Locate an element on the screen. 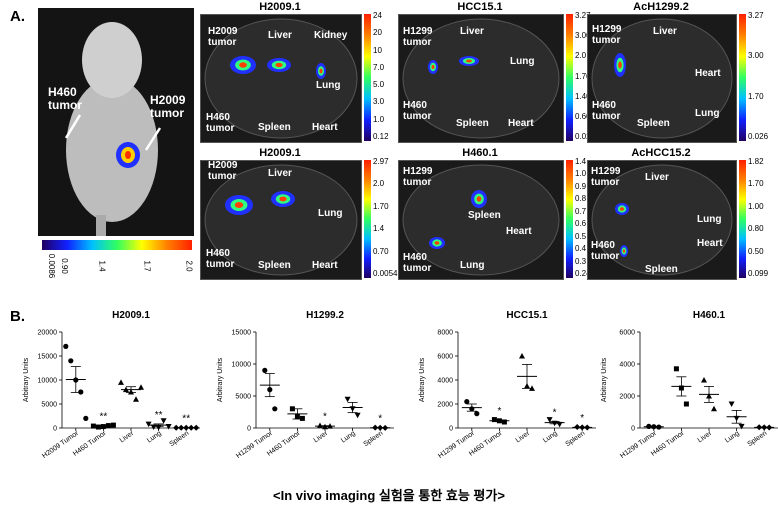  y-tick-label: 8000 is located at coordinates (445, 333).